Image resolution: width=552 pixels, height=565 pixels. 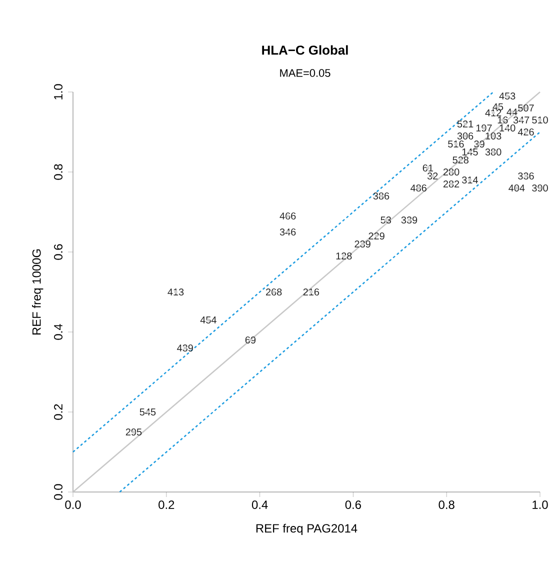 What do you see at coordinates (526, 132) in the screenshot?
I see `annotation: 426` at bounding box center [526, 132].